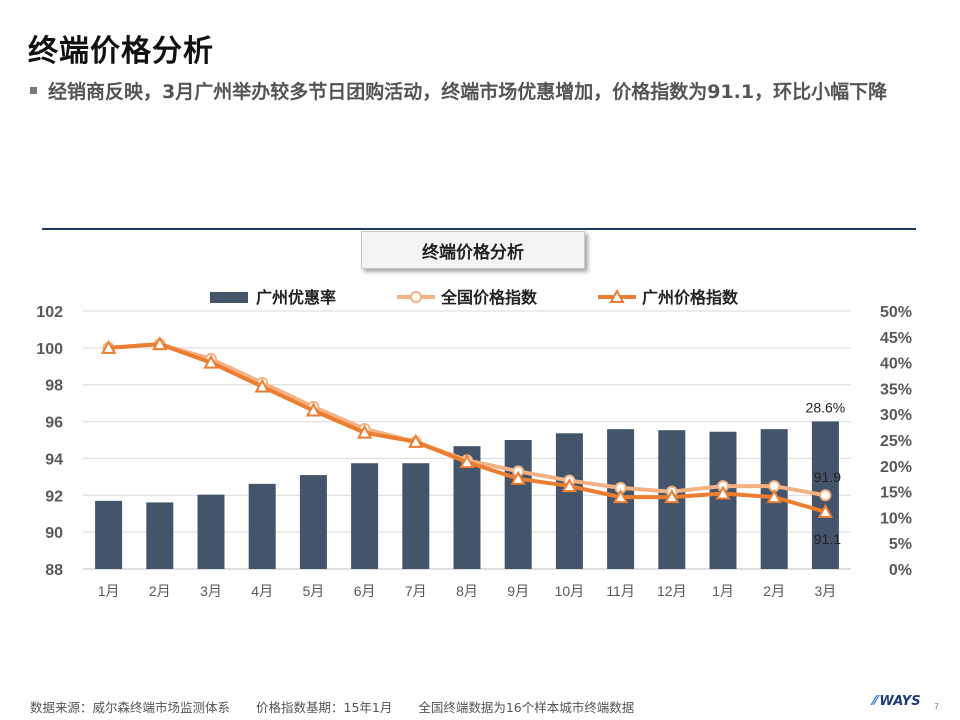  Describe the element at coordinates (314, 591) in the screenshot. I see `x-tick-label: 5月` at that location.